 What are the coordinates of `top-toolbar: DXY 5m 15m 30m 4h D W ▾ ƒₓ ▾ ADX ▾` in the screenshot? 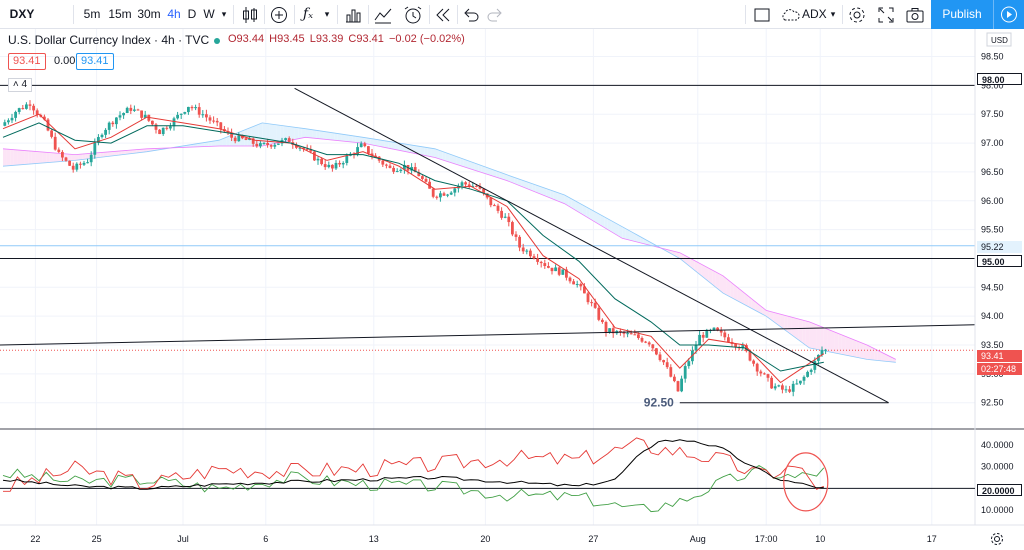 It's located at (512, 14).